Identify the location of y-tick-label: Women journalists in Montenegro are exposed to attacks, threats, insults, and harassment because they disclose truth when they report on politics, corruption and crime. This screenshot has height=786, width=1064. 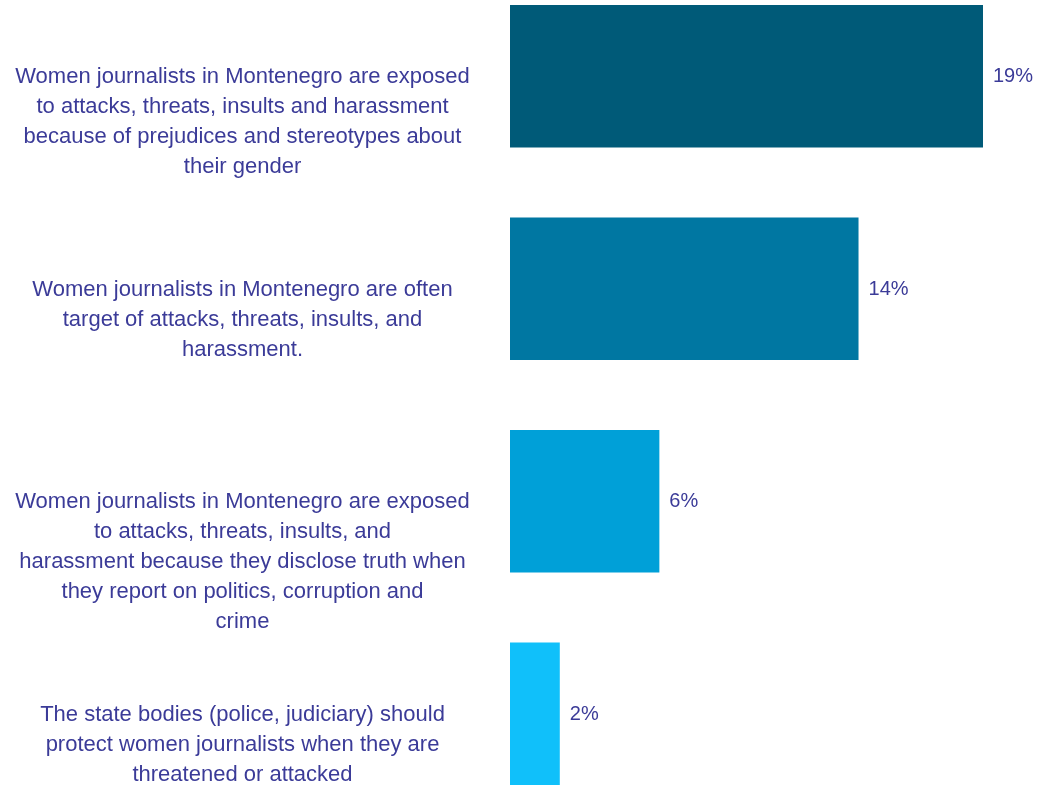
(242, 561).